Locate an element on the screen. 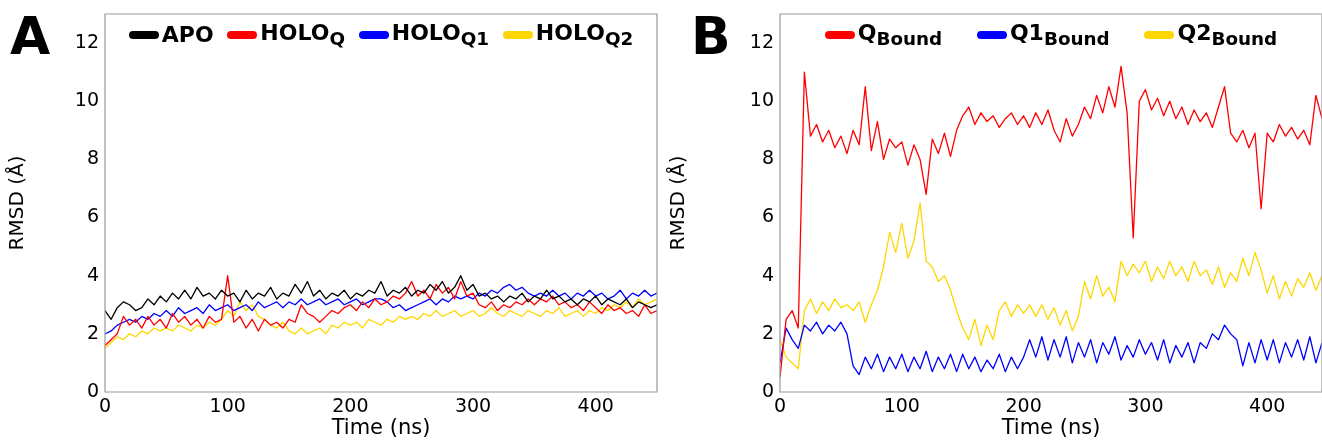  chart-title: A is located at coordinates (30, 36).